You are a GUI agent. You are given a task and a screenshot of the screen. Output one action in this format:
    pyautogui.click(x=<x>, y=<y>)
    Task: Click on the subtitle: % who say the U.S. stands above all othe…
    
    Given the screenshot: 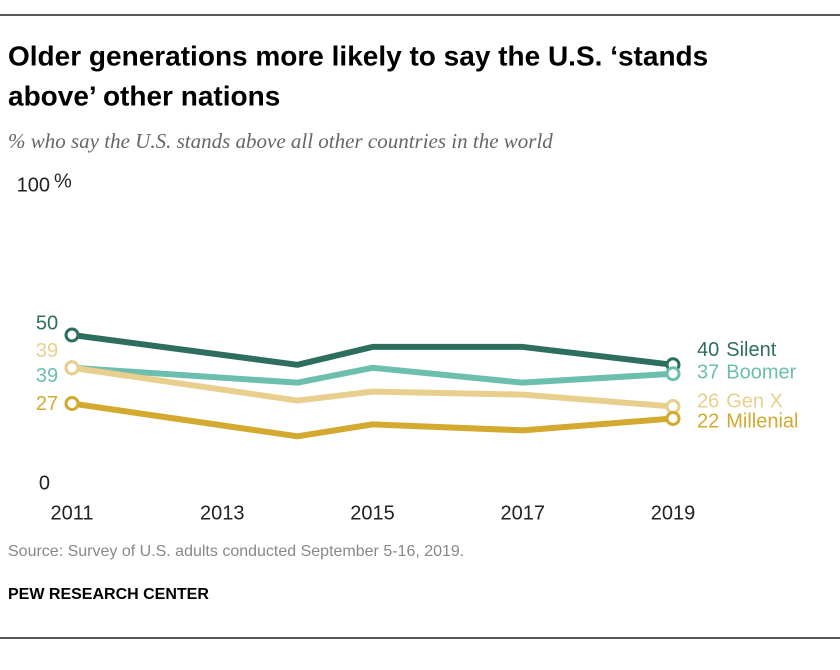 What is the action you would take?
    pyautogui.click(x=280, y=141)
    